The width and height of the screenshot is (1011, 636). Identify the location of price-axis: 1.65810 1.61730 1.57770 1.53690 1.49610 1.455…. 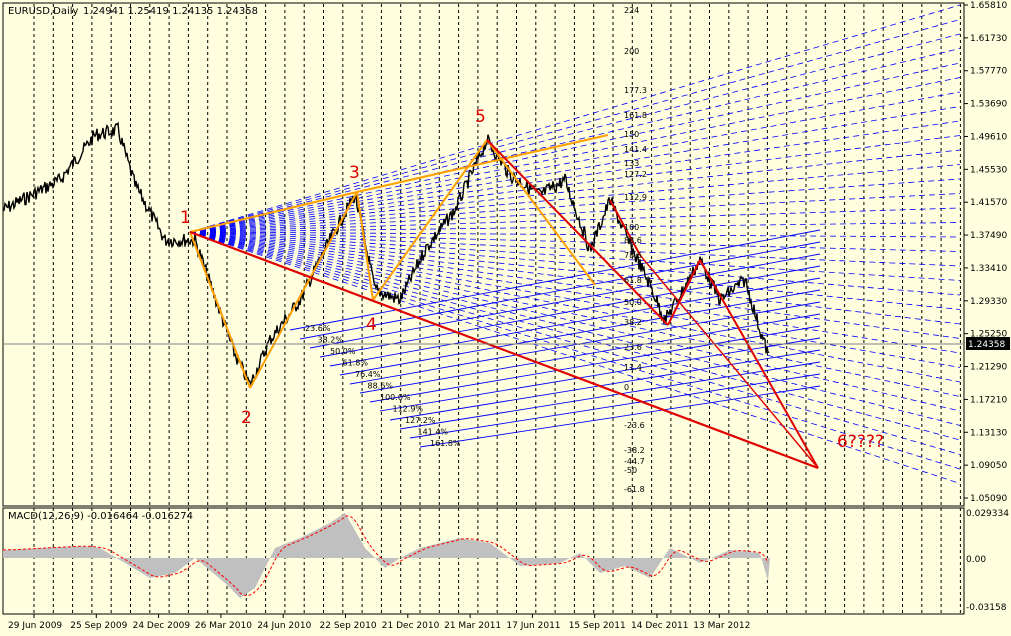
(985, 252).